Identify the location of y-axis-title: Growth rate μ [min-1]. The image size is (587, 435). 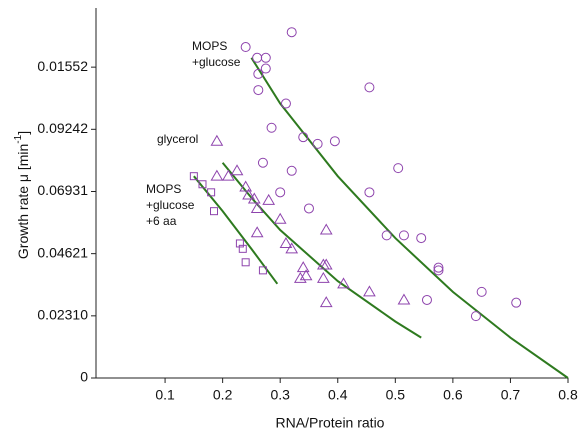
(22, 195).